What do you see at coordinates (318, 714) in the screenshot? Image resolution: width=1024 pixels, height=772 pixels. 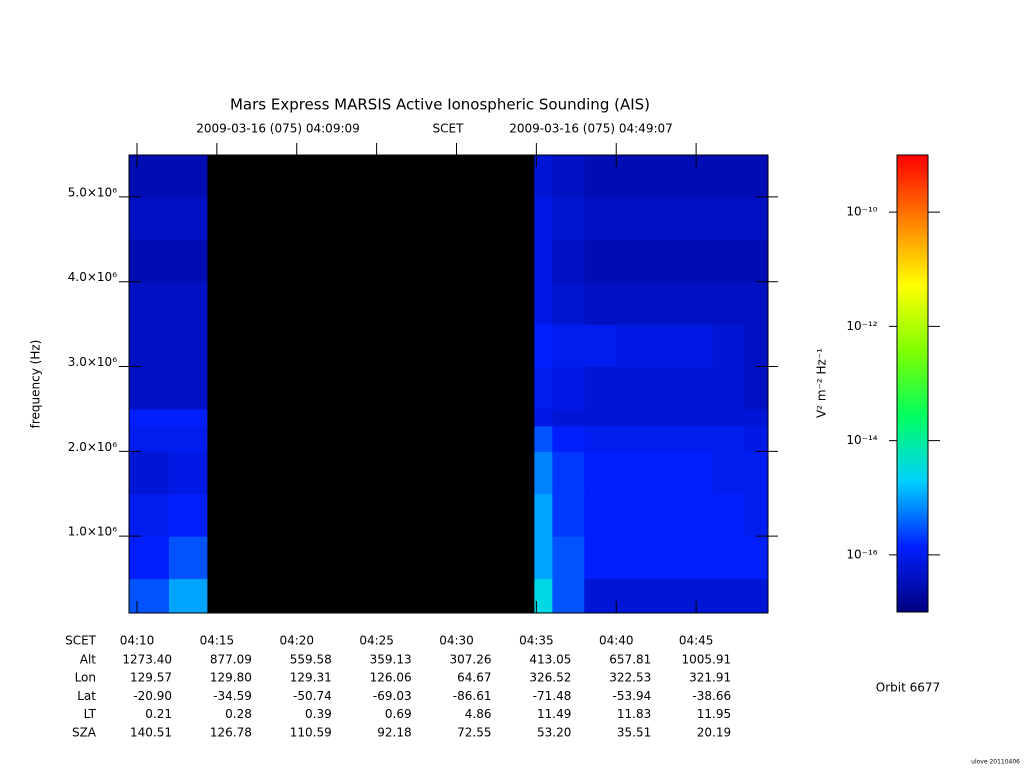 I see `ephemeris-value: 0.39` at bounding box center [318, 714].